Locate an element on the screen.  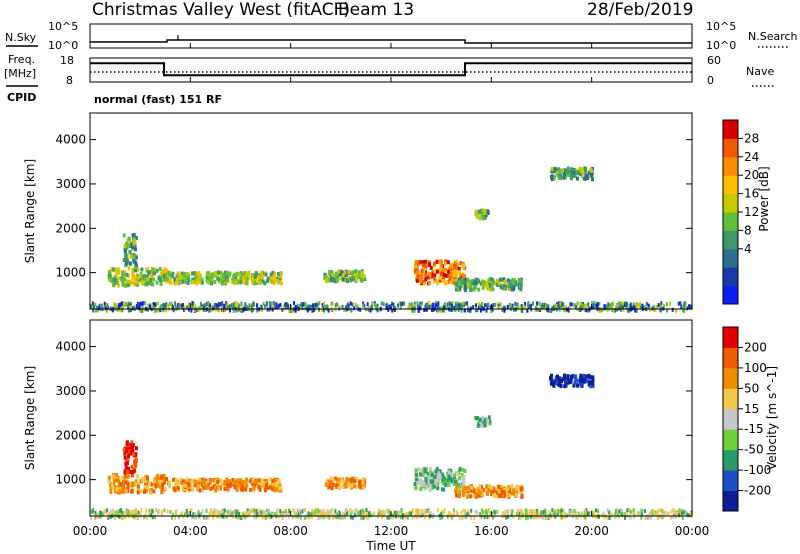
colorbar-segment is located at coordinates (730, 277).